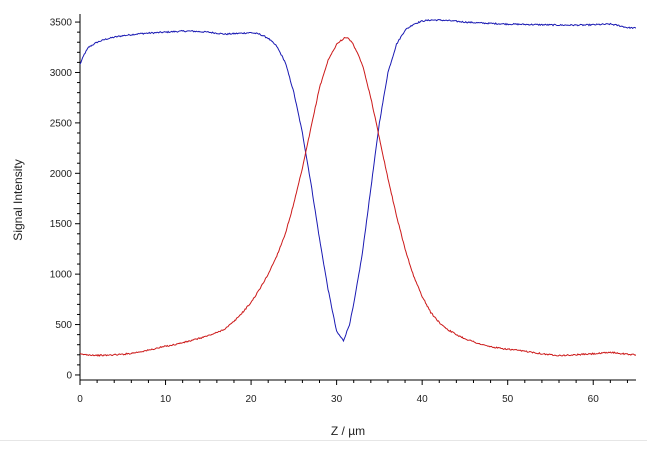 Image resolution: width=647 pixels, height=450 pixels. Describe the element at coordinates (61, 123) in the screenshot. I see `y-tick-label: 2500` at that location.